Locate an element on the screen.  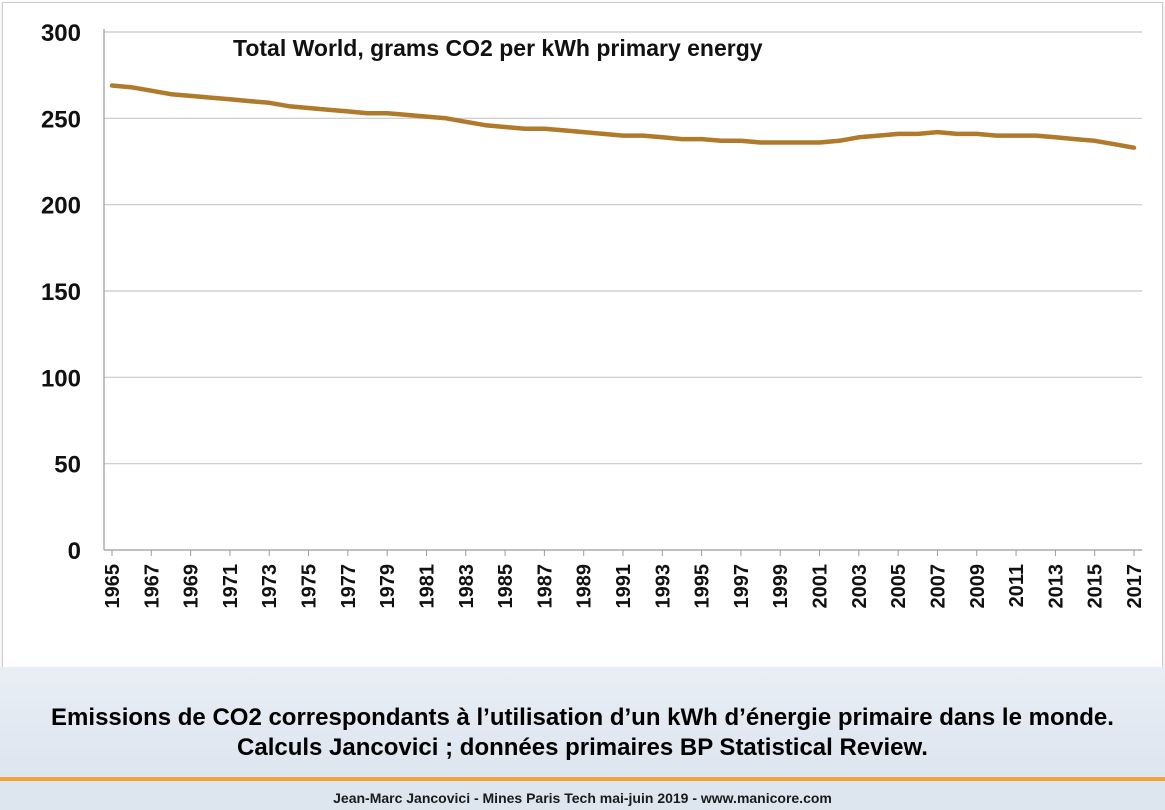
x-tick-label: 1995 is located at coordinates (703, 586).